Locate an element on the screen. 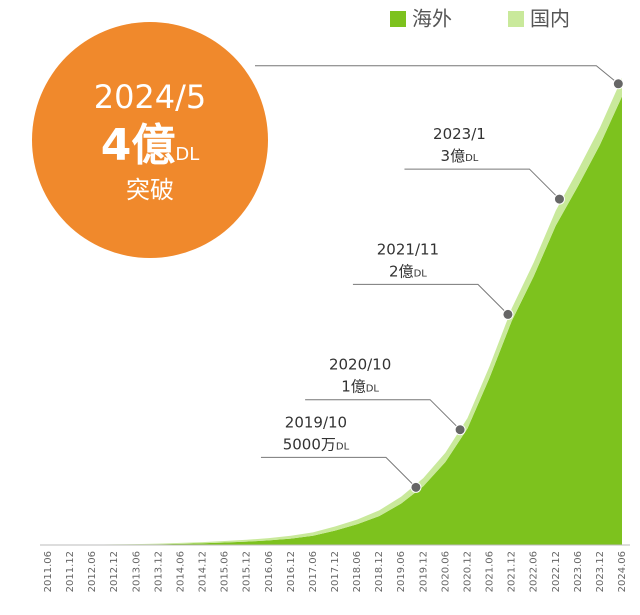  badge-amount: 4億DL is located at coordinates (150, 145).